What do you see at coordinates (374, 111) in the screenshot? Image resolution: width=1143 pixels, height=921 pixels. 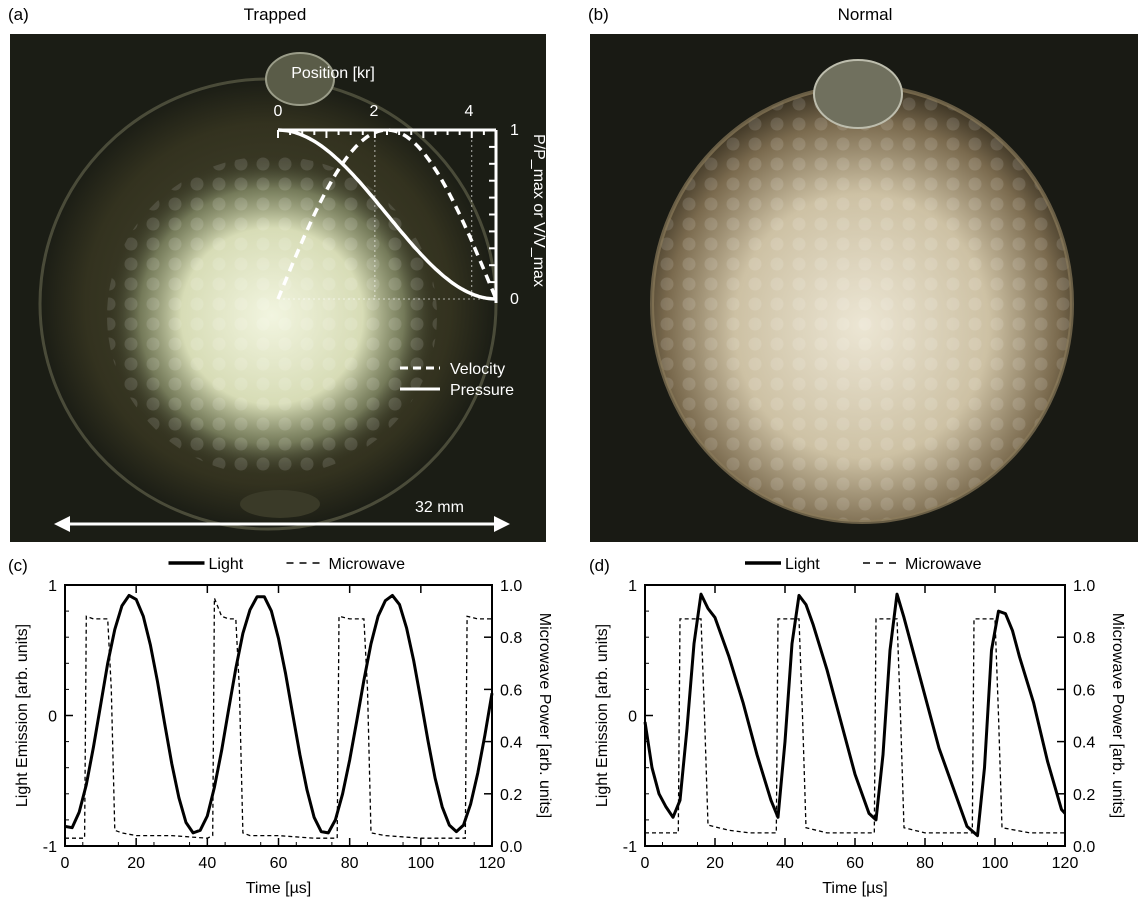 I see `inset-x-tick: 2` at bounding box center [374, 111].